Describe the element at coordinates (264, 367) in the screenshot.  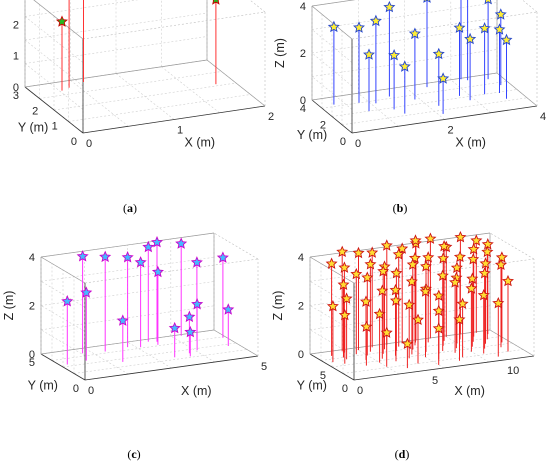
I see `x-tick-label: 5` at that location.